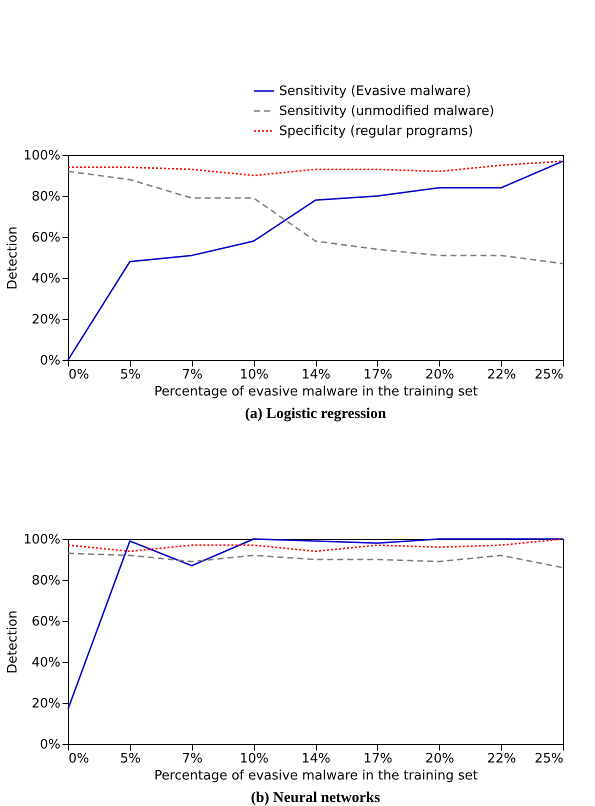  What do you see at coordinates (386, 111) in the screenshot?
I see `legend-label: Sensitivity (unmodified malware)` at bounding box center [386, 111].